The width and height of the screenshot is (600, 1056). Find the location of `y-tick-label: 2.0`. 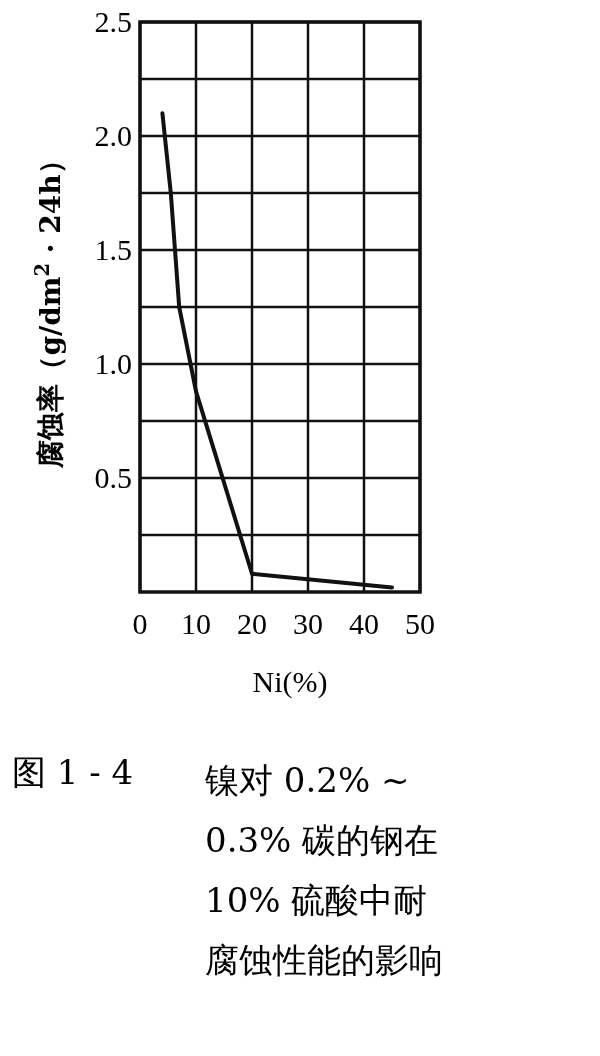

y-tick-label: 2.0 is located at coordinates (113, 135).